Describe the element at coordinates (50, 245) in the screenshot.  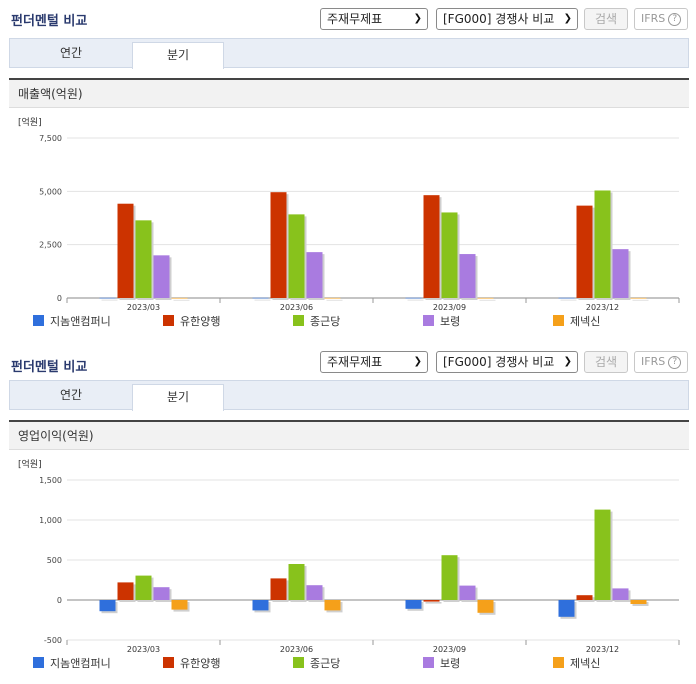
I see `y-tick-label: 2,500` at that location.